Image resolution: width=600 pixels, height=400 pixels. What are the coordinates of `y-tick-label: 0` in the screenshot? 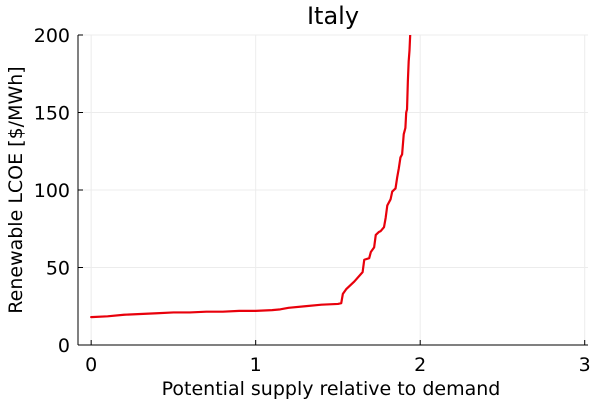 It's located at (64, 346).